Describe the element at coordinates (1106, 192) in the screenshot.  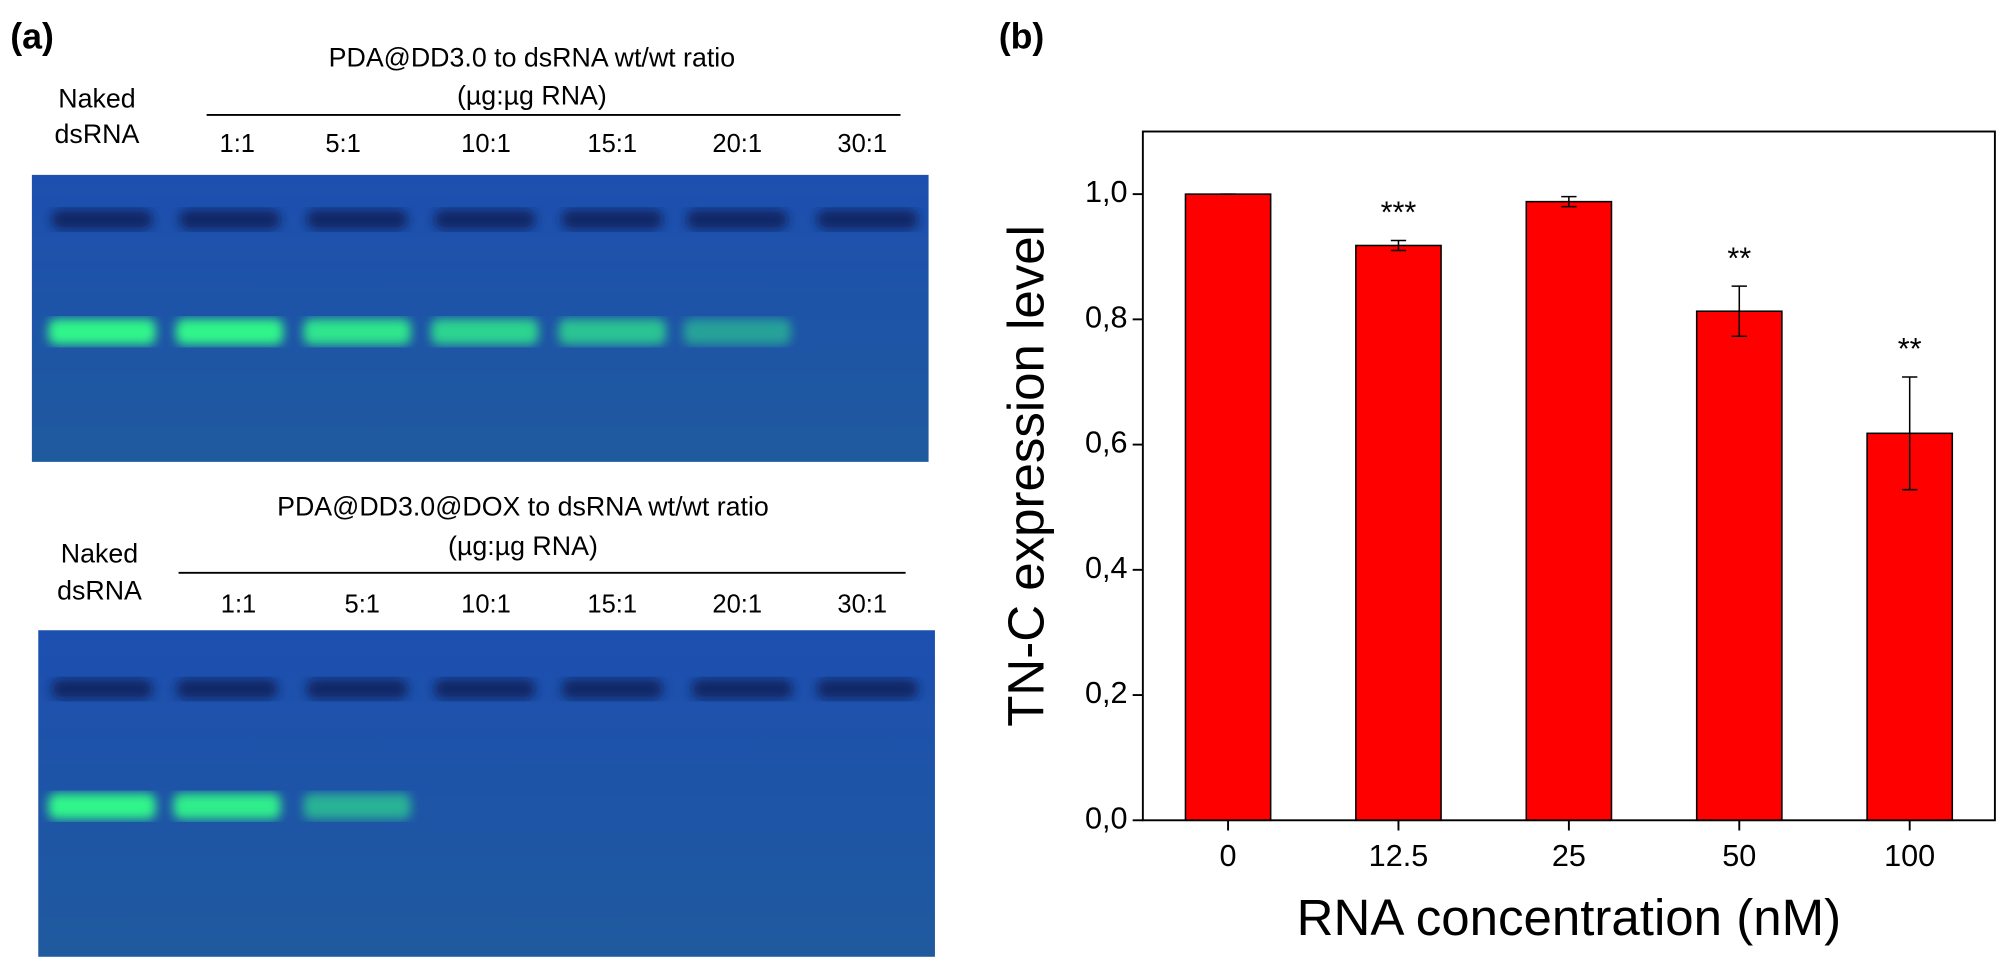
I see `y-tick-label: 1,0` at that location.